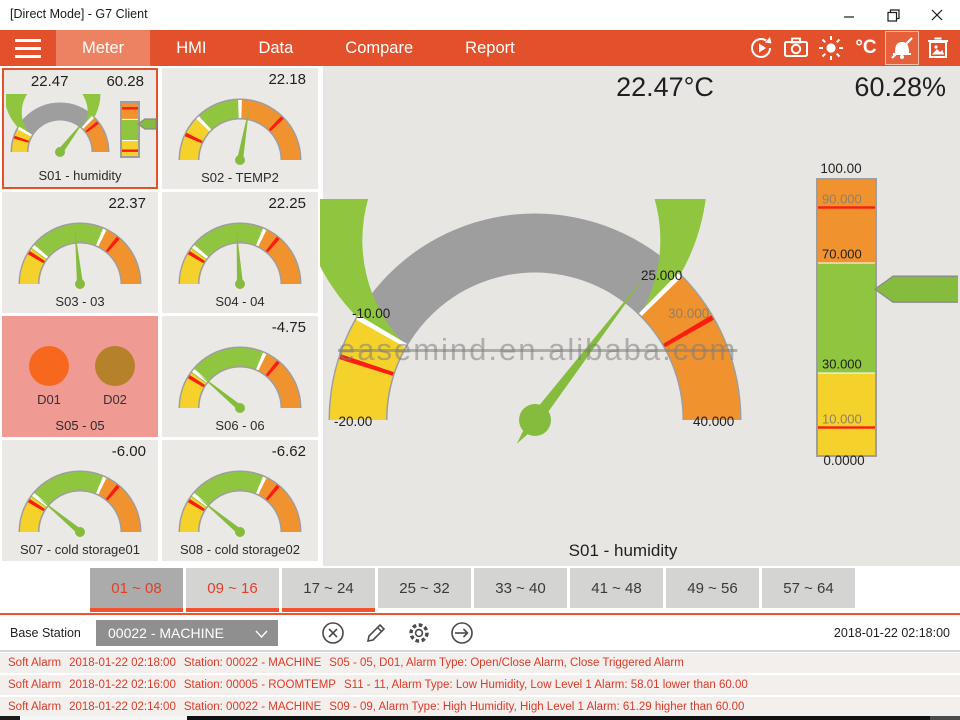 Image resolution: width=960 pixels, height=720 pixels. I want to click on brightness-icon, so click(831, 48).